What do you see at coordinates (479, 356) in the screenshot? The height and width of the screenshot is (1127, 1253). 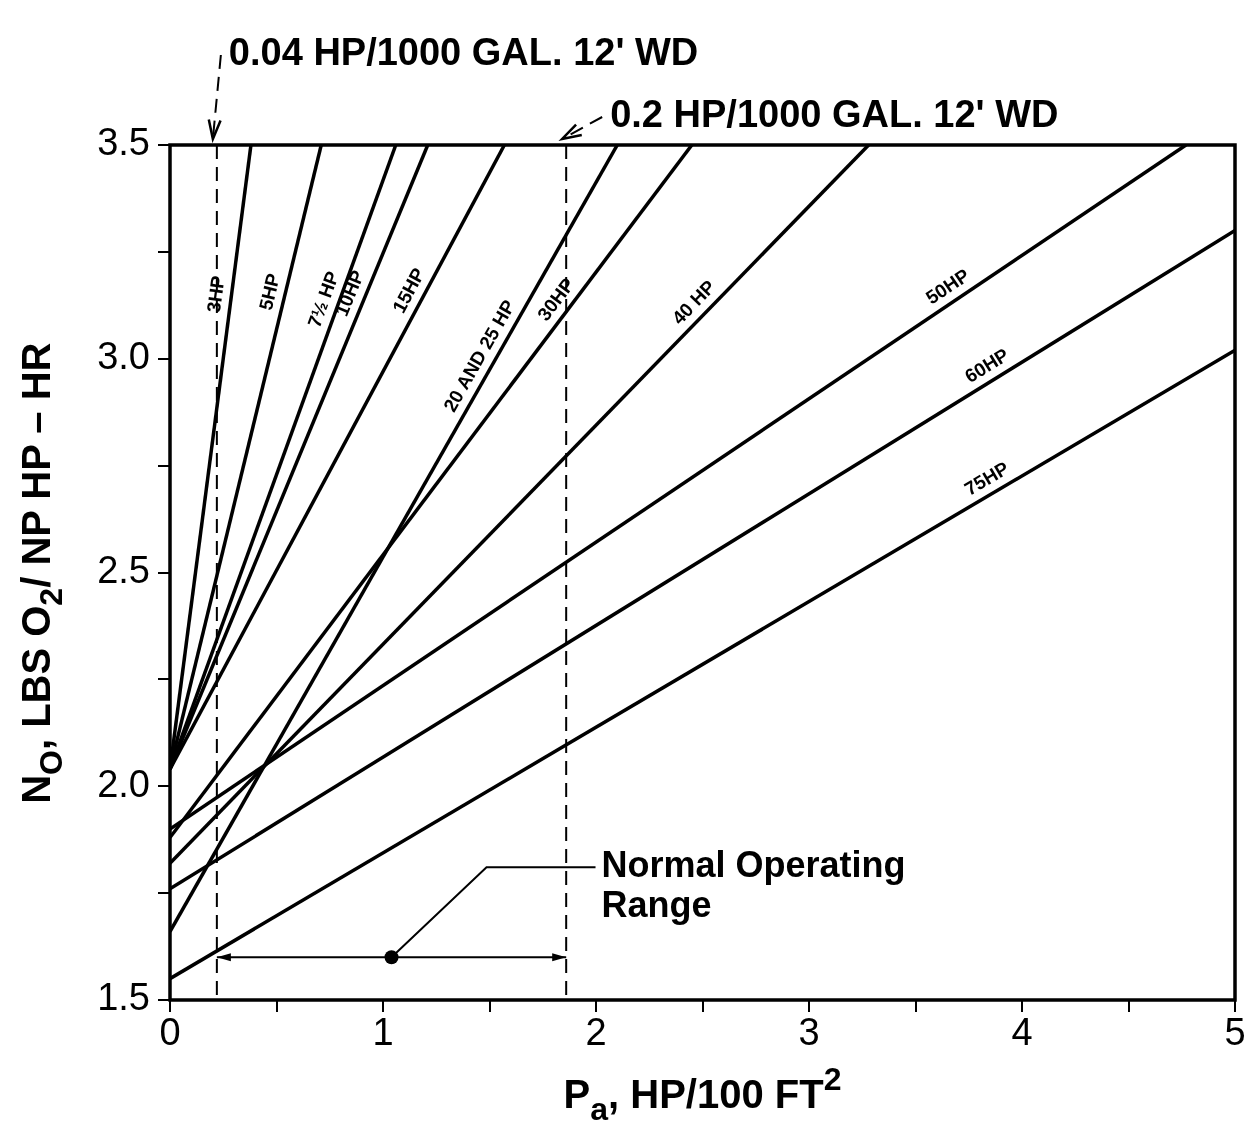 I see `text: 20 AND 25 HP` at bounding box center [479, 356].